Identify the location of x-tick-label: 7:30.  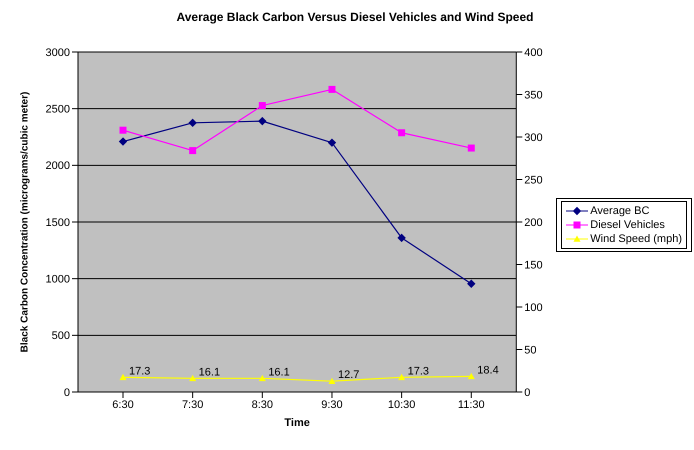
(193, 404).